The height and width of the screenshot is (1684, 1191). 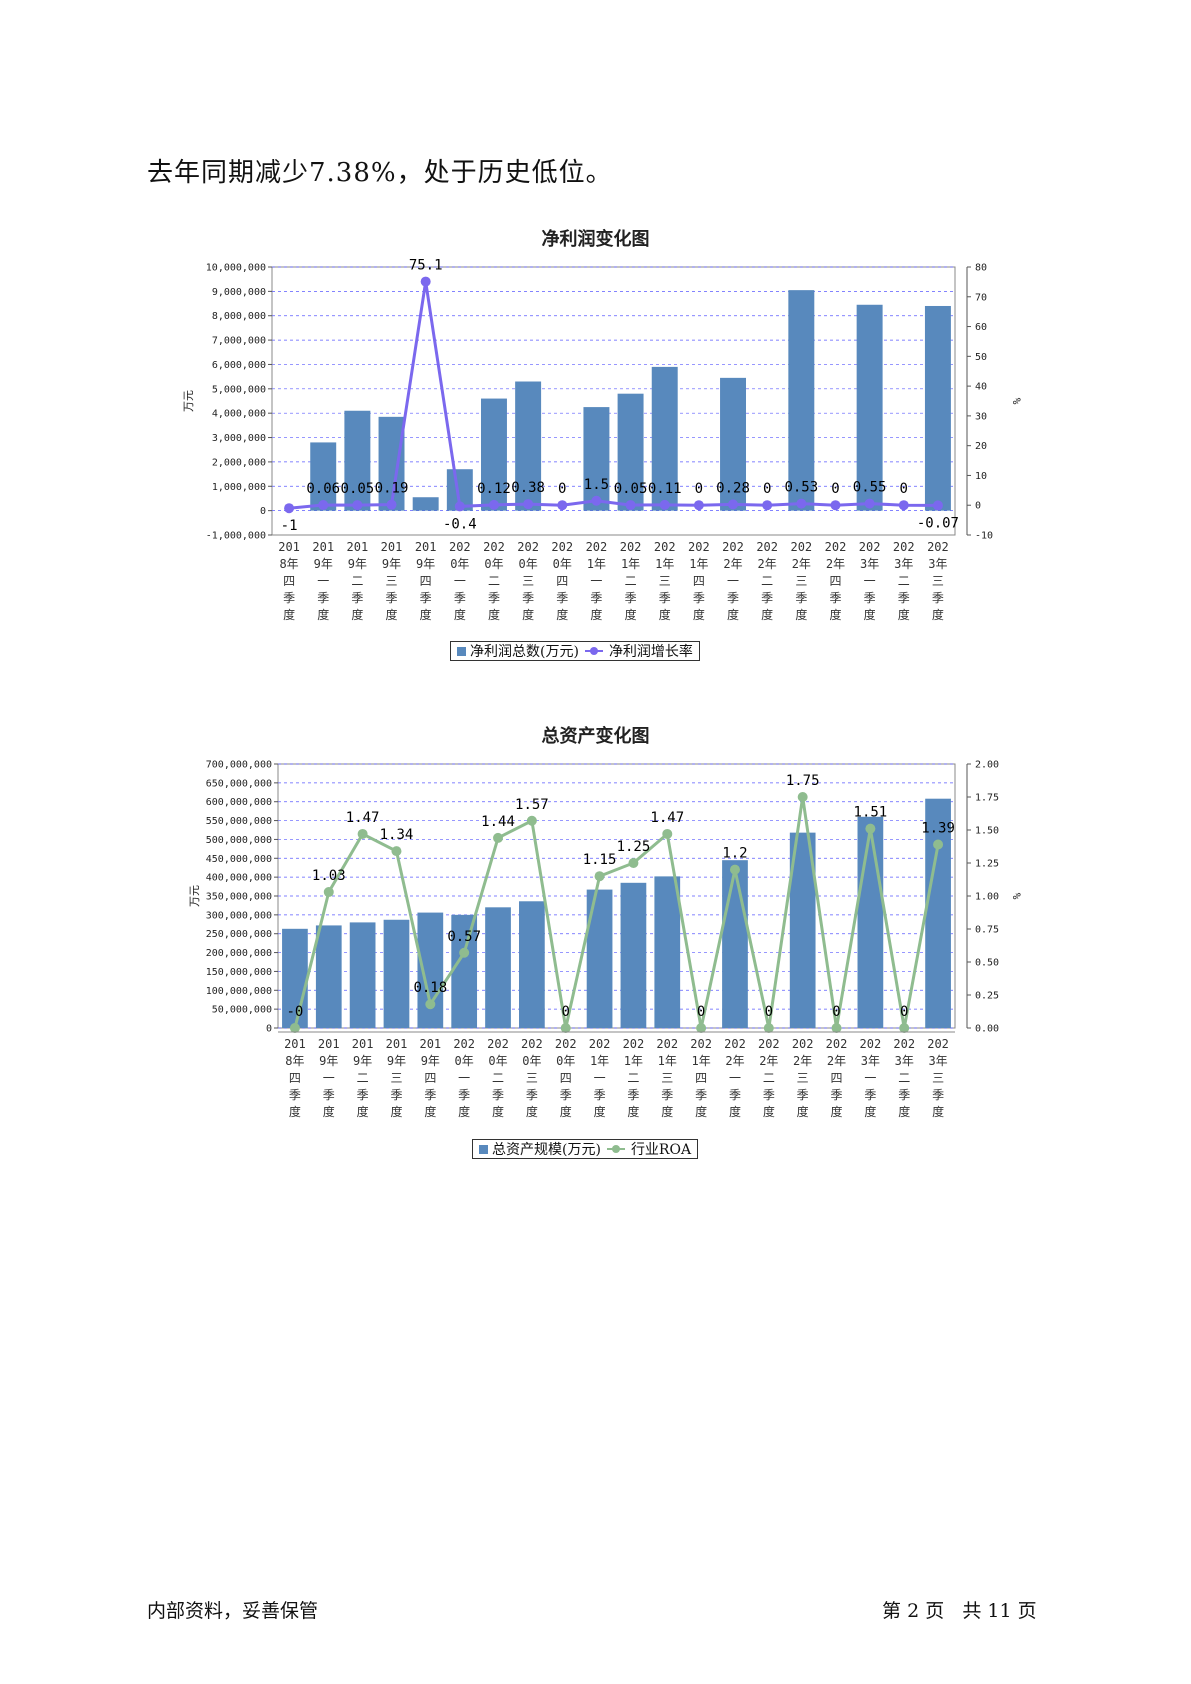 What do you see at coordinates (430, 988) in the screenshot?
I see `data-label: 0.18` at bounding box center [430, 988].